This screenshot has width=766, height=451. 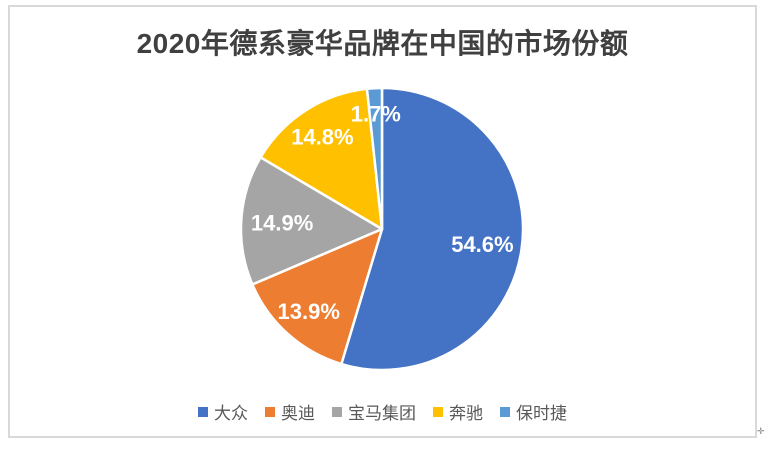 I want to click on data-label-2: 14.9%, so click(x=282, y=223).